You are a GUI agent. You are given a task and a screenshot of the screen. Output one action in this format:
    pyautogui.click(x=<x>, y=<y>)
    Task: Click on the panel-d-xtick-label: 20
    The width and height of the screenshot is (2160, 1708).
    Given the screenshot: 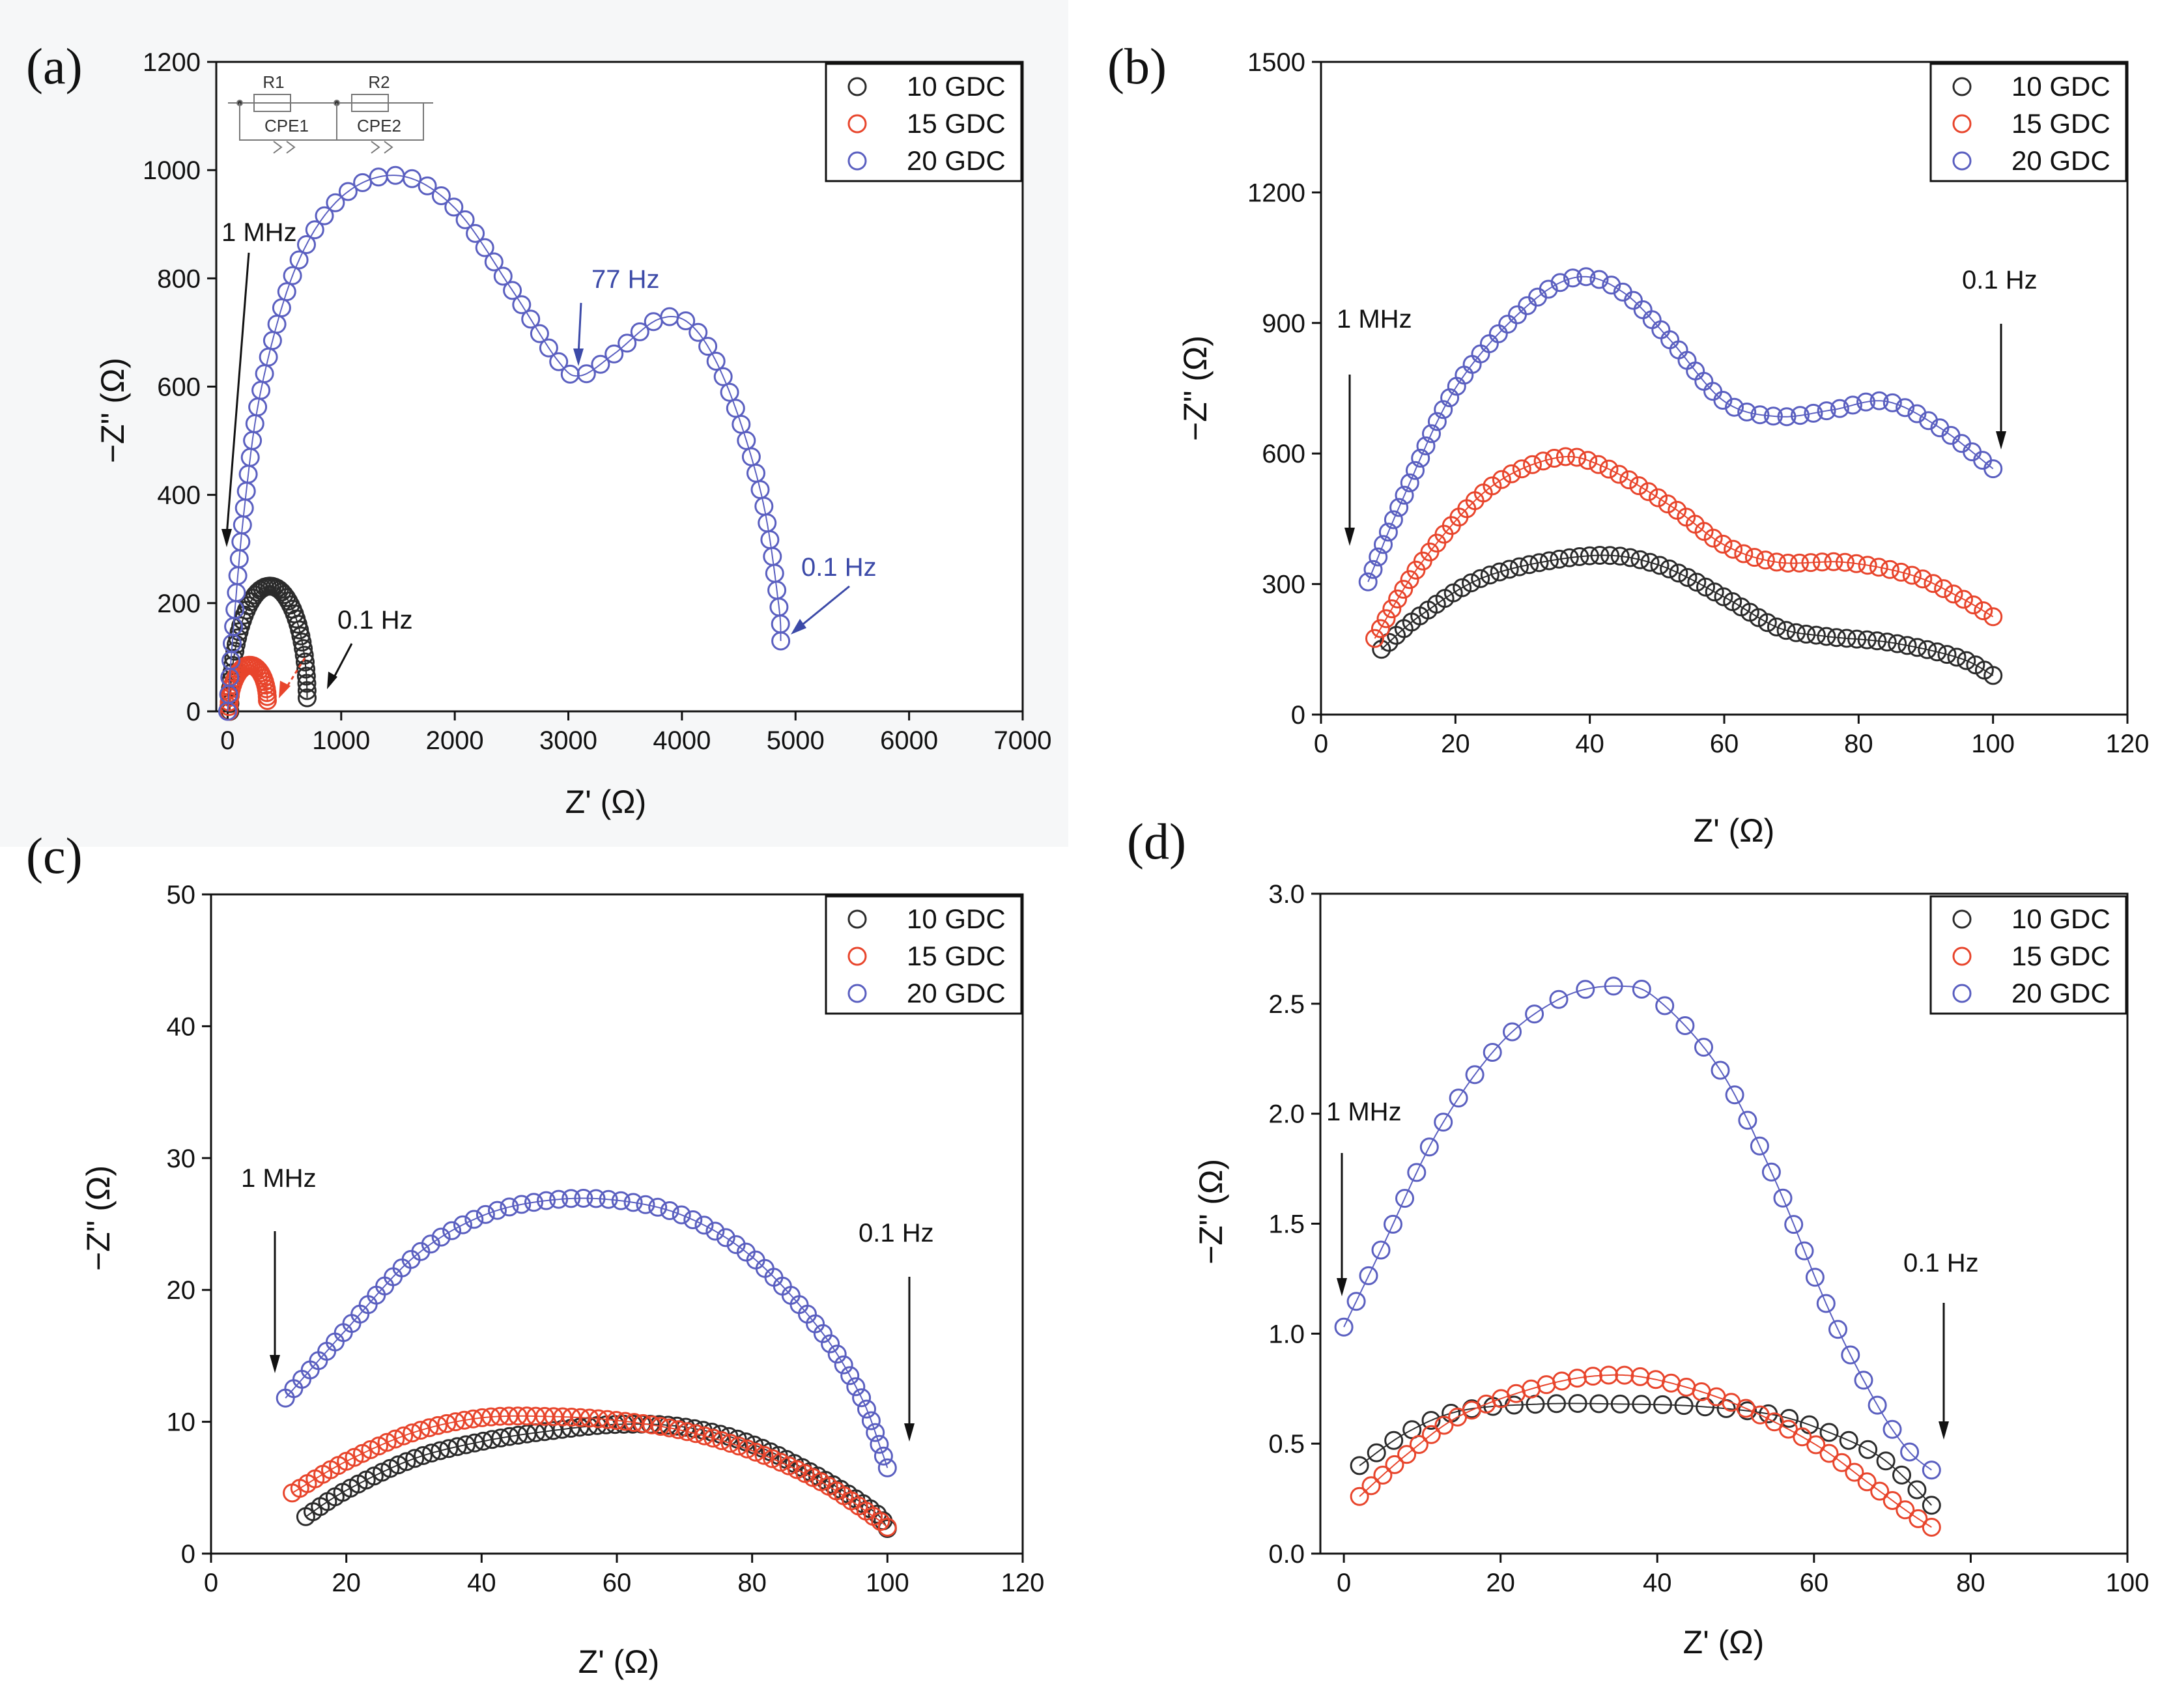 What is the action you would take?
    pyautogui.click(x=1501, y=1583)
    